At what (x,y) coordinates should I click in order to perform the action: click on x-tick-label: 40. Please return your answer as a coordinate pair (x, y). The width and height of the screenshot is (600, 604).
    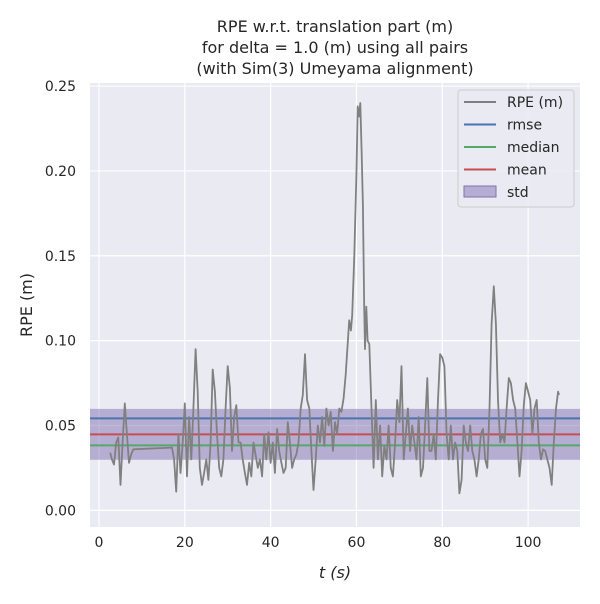
    Looking at the image, I should click on (271, 543).